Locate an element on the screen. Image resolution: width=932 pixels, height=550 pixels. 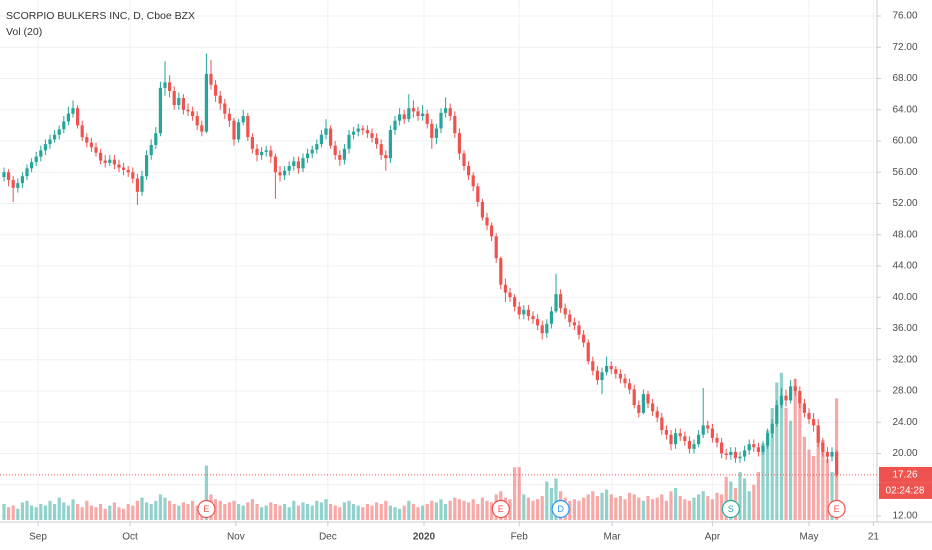
last-price-label: 17.26 is located at coordinates (904, 475).